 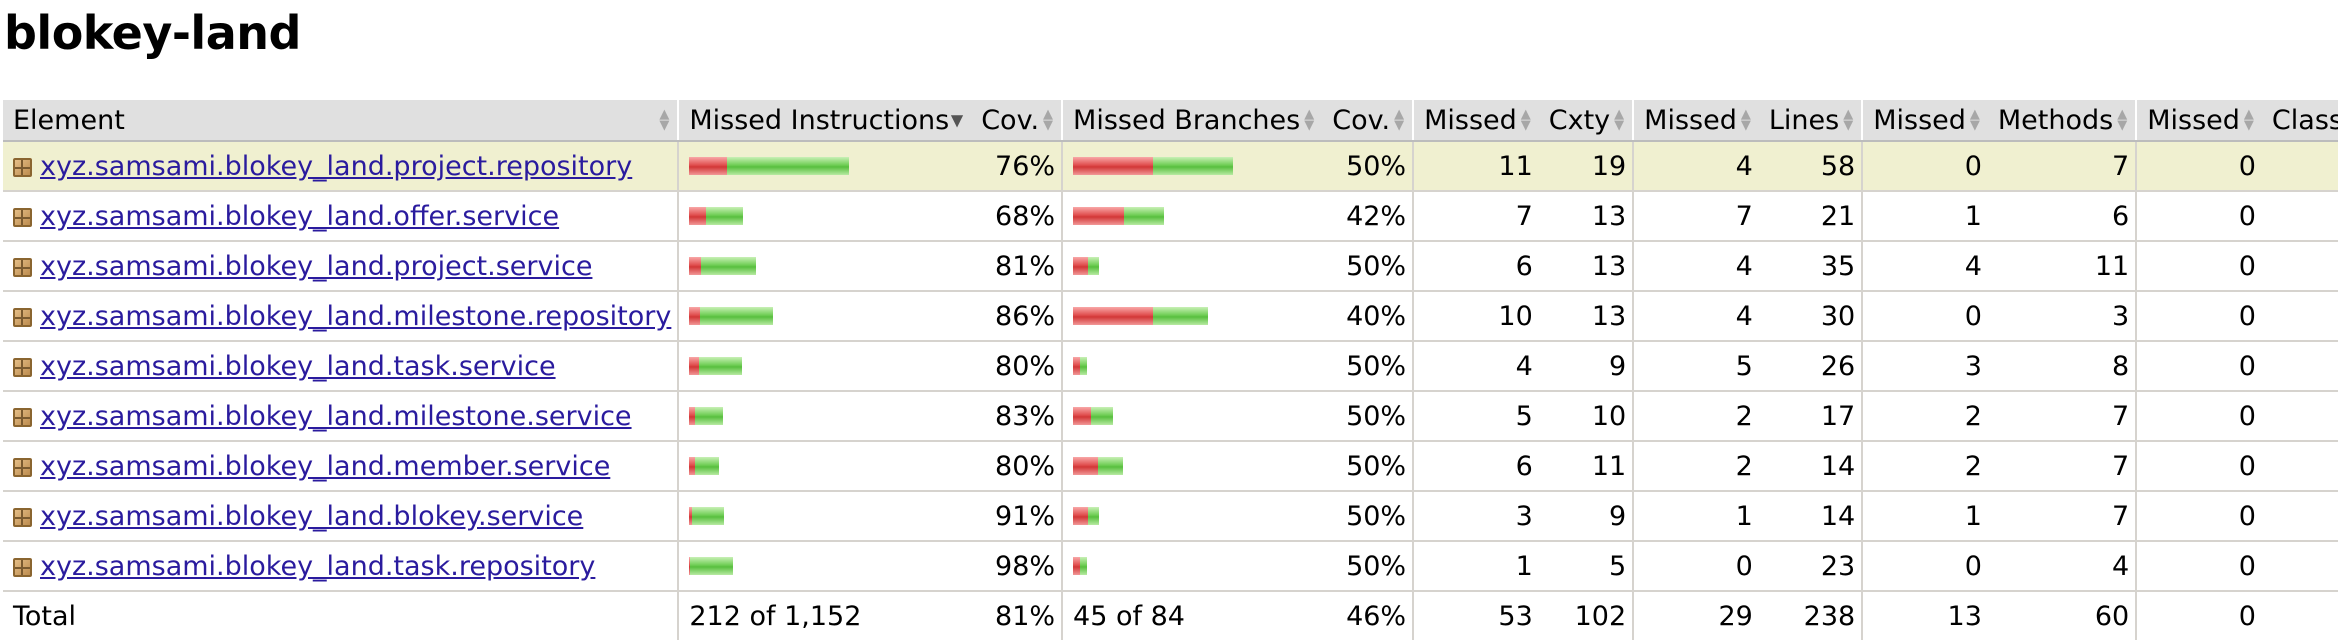 I want to click on cov-instructions-cell: 83%, so click(x=1017, y=416).